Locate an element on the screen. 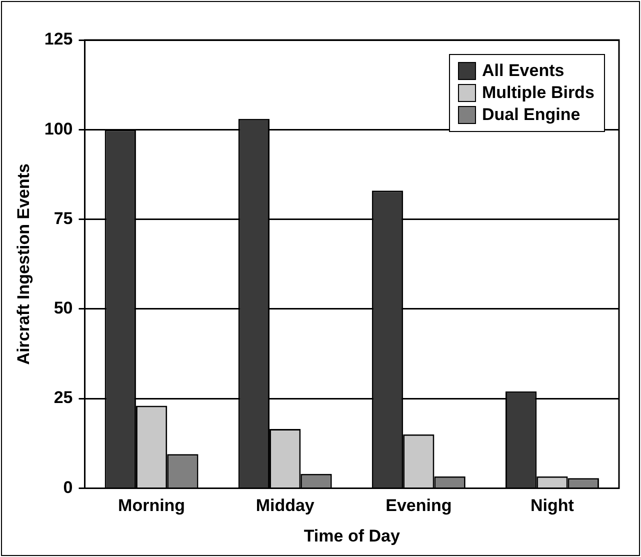 The width and height of the screenshot is (641, 557). y-tick-label: 50 is located at coordinates (63, 308).